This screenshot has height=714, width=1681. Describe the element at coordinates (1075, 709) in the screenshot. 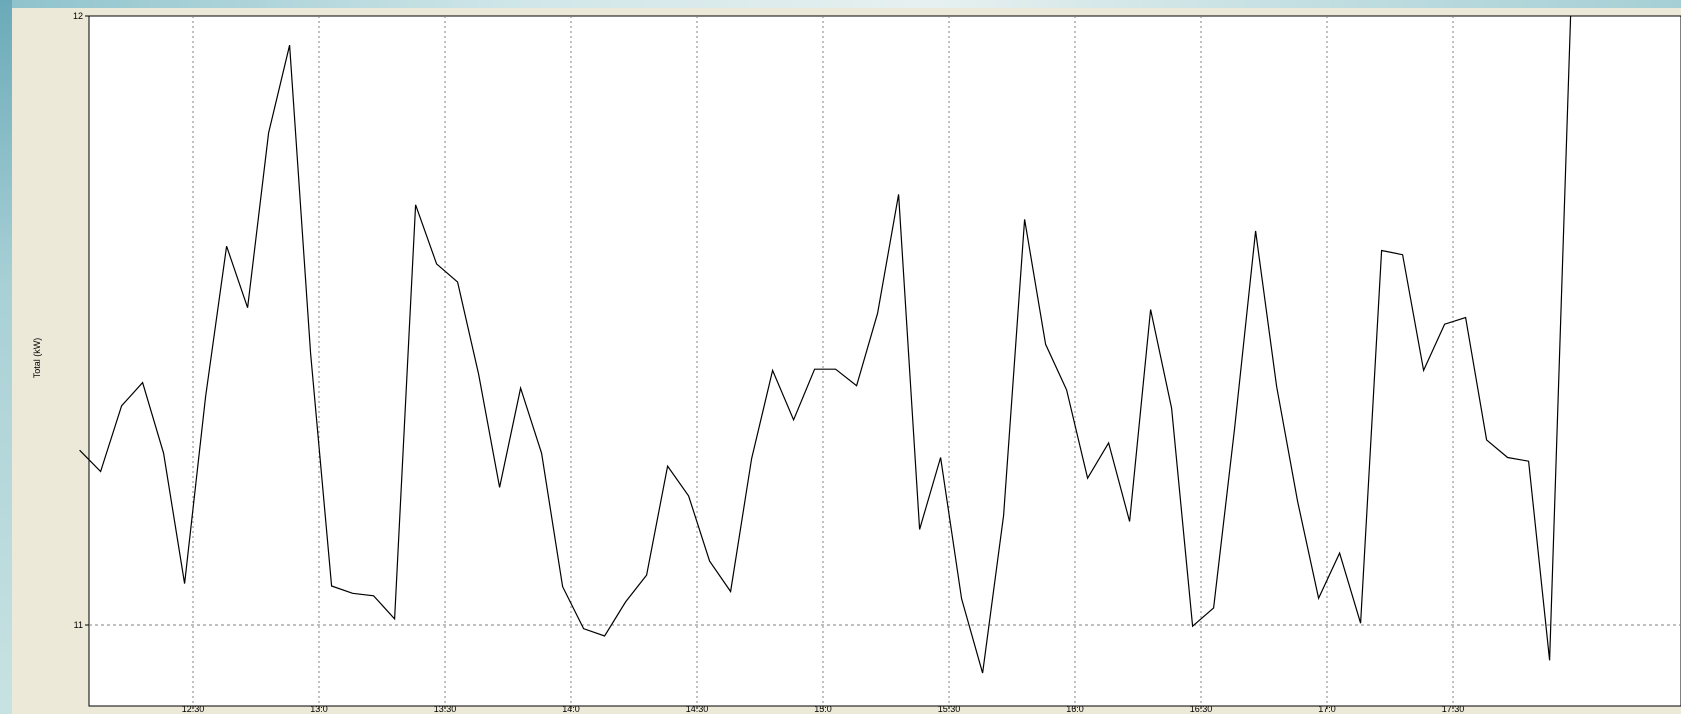

I see `x-tick-label: 16:0` at that location.